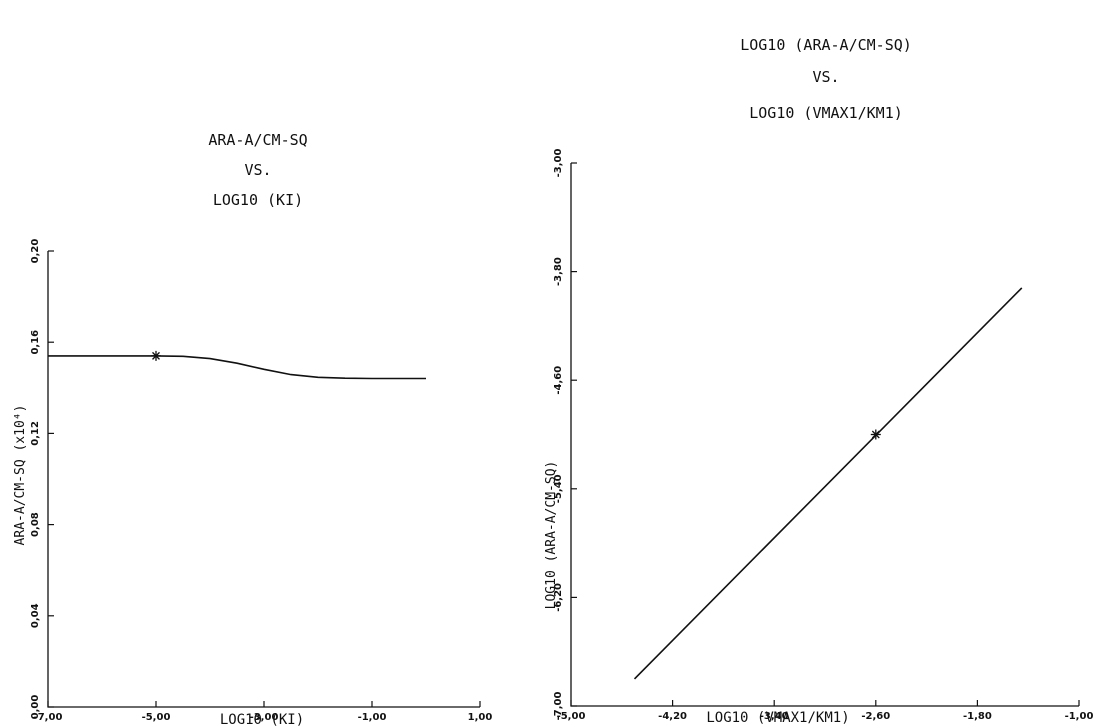 The height and width of the screenshot is (728, 1099). I want to click on x-tick-label: -3,40, so click(774, 716).